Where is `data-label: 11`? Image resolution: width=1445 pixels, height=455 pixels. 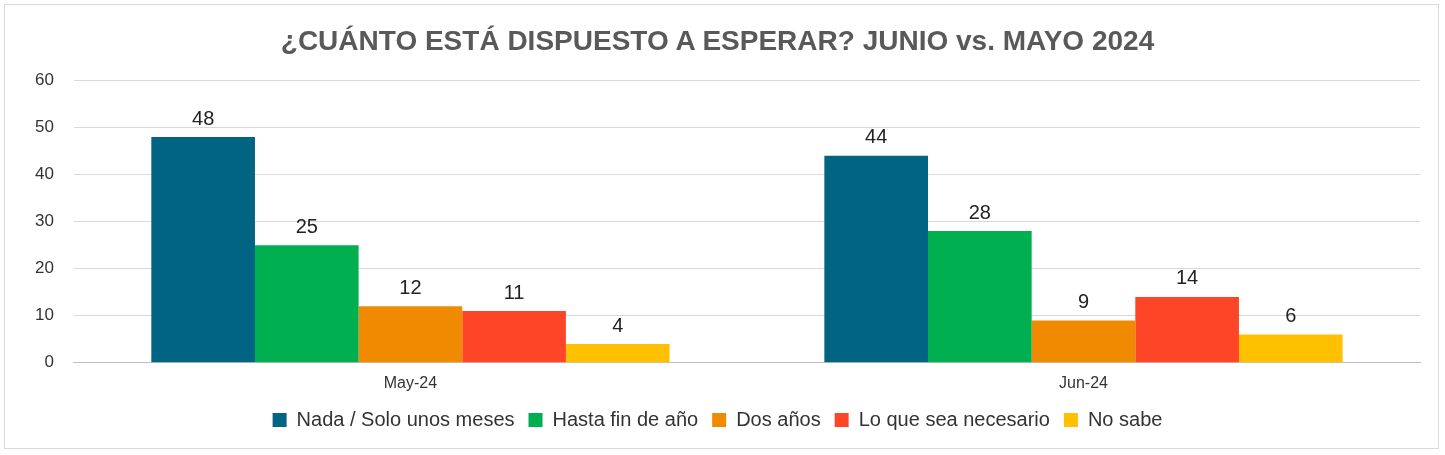
data-label: 11 is located at coordinates (514, 291).